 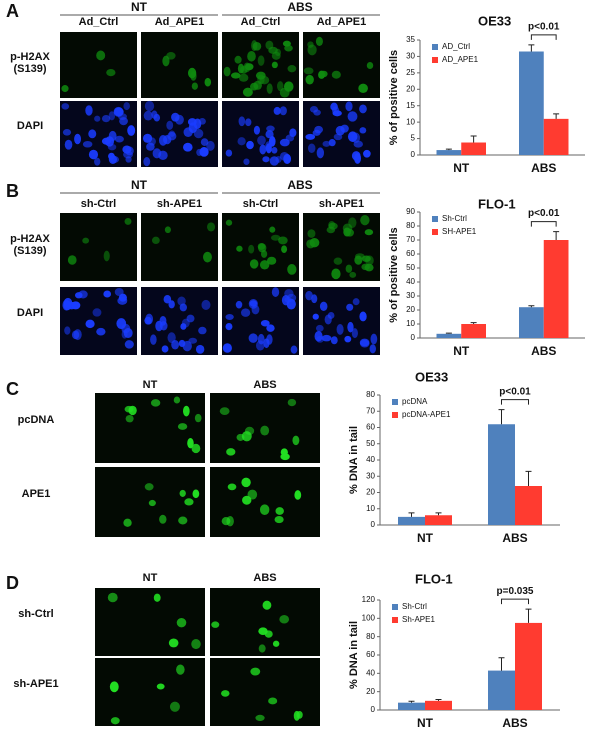 What do you see at coordinates (514, 723) in the screenshot?
I see `x-tick-label: ABS` at bounding box center [514, 723].